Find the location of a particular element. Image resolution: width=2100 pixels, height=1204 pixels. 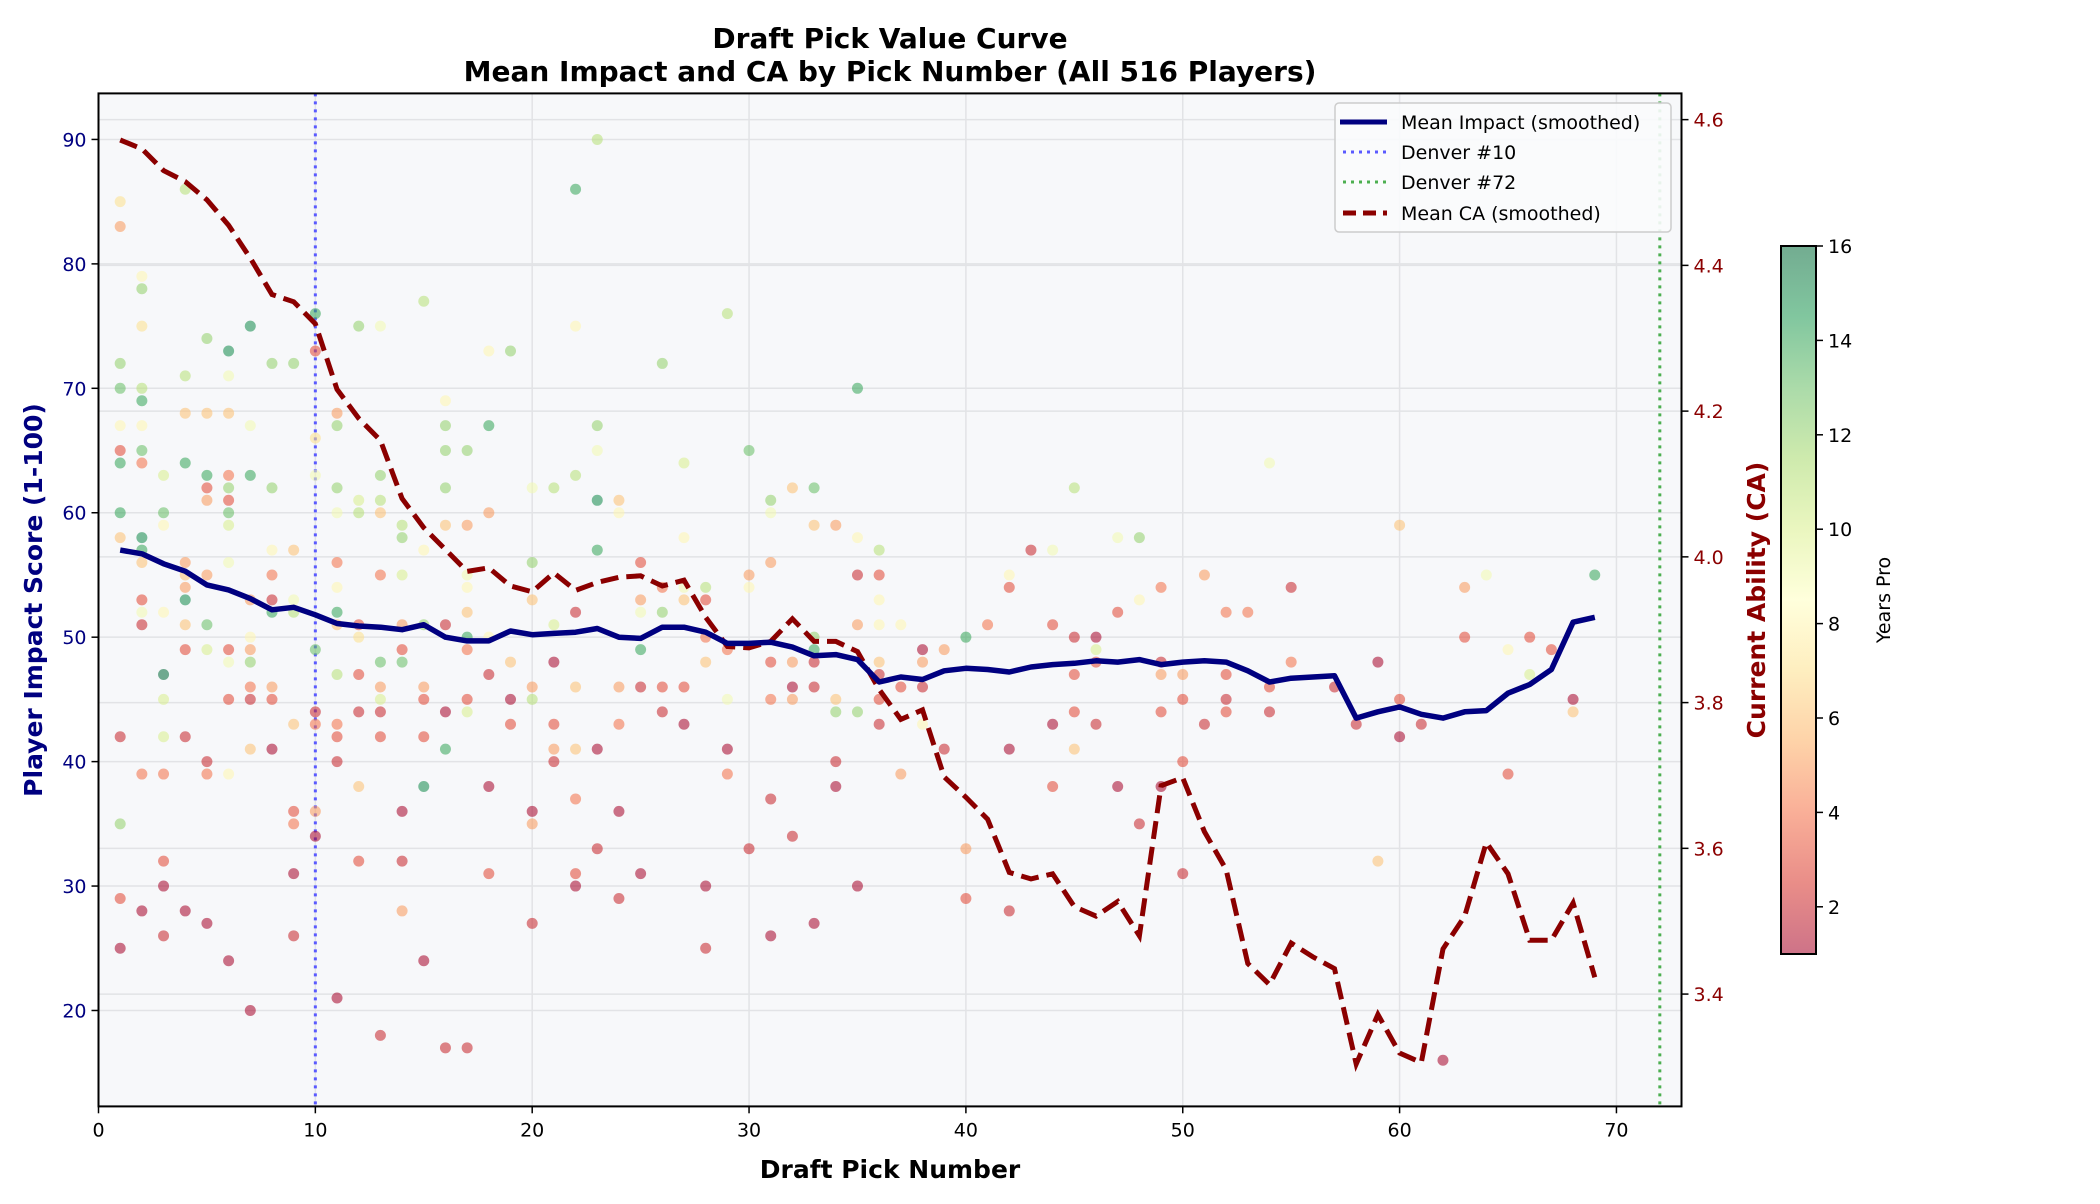

colorbar-tick-label: 2 is located at coordinates (1834, 908).